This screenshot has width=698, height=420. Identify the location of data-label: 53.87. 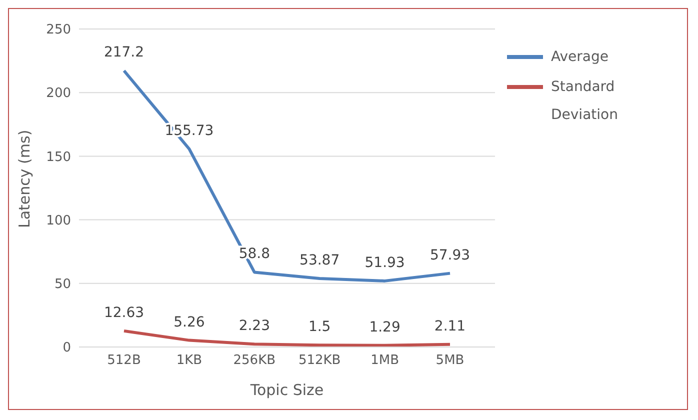
(320, 260).